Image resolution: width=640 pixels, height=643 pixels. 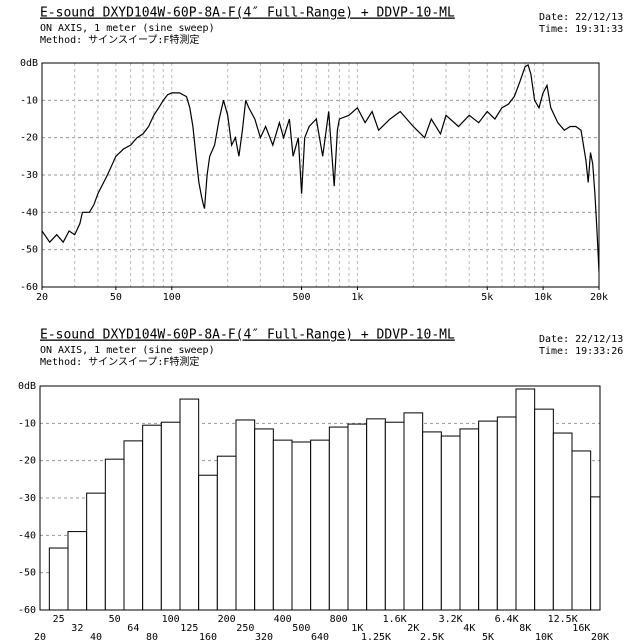 What do you see at coordinates (59, 619) in the screenshot?
I see `x-tick-label: 25` at bounding box center [59, 619].